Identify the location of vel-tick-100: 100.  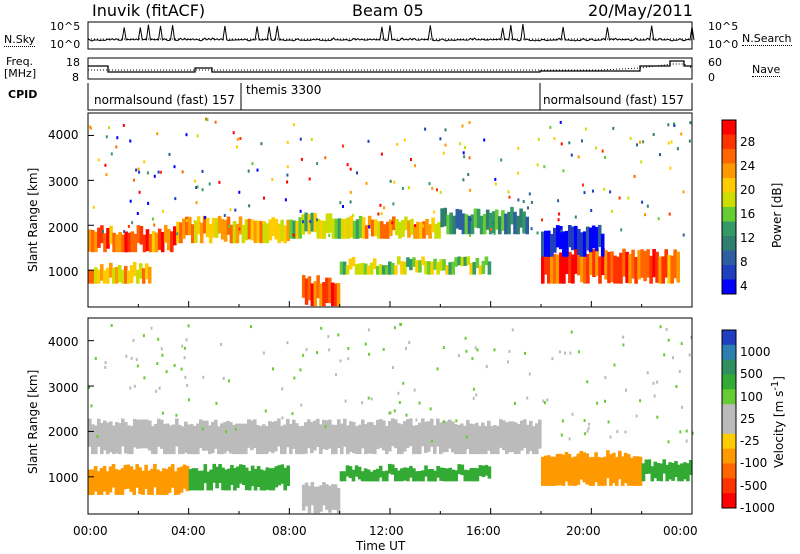
(751, 397).